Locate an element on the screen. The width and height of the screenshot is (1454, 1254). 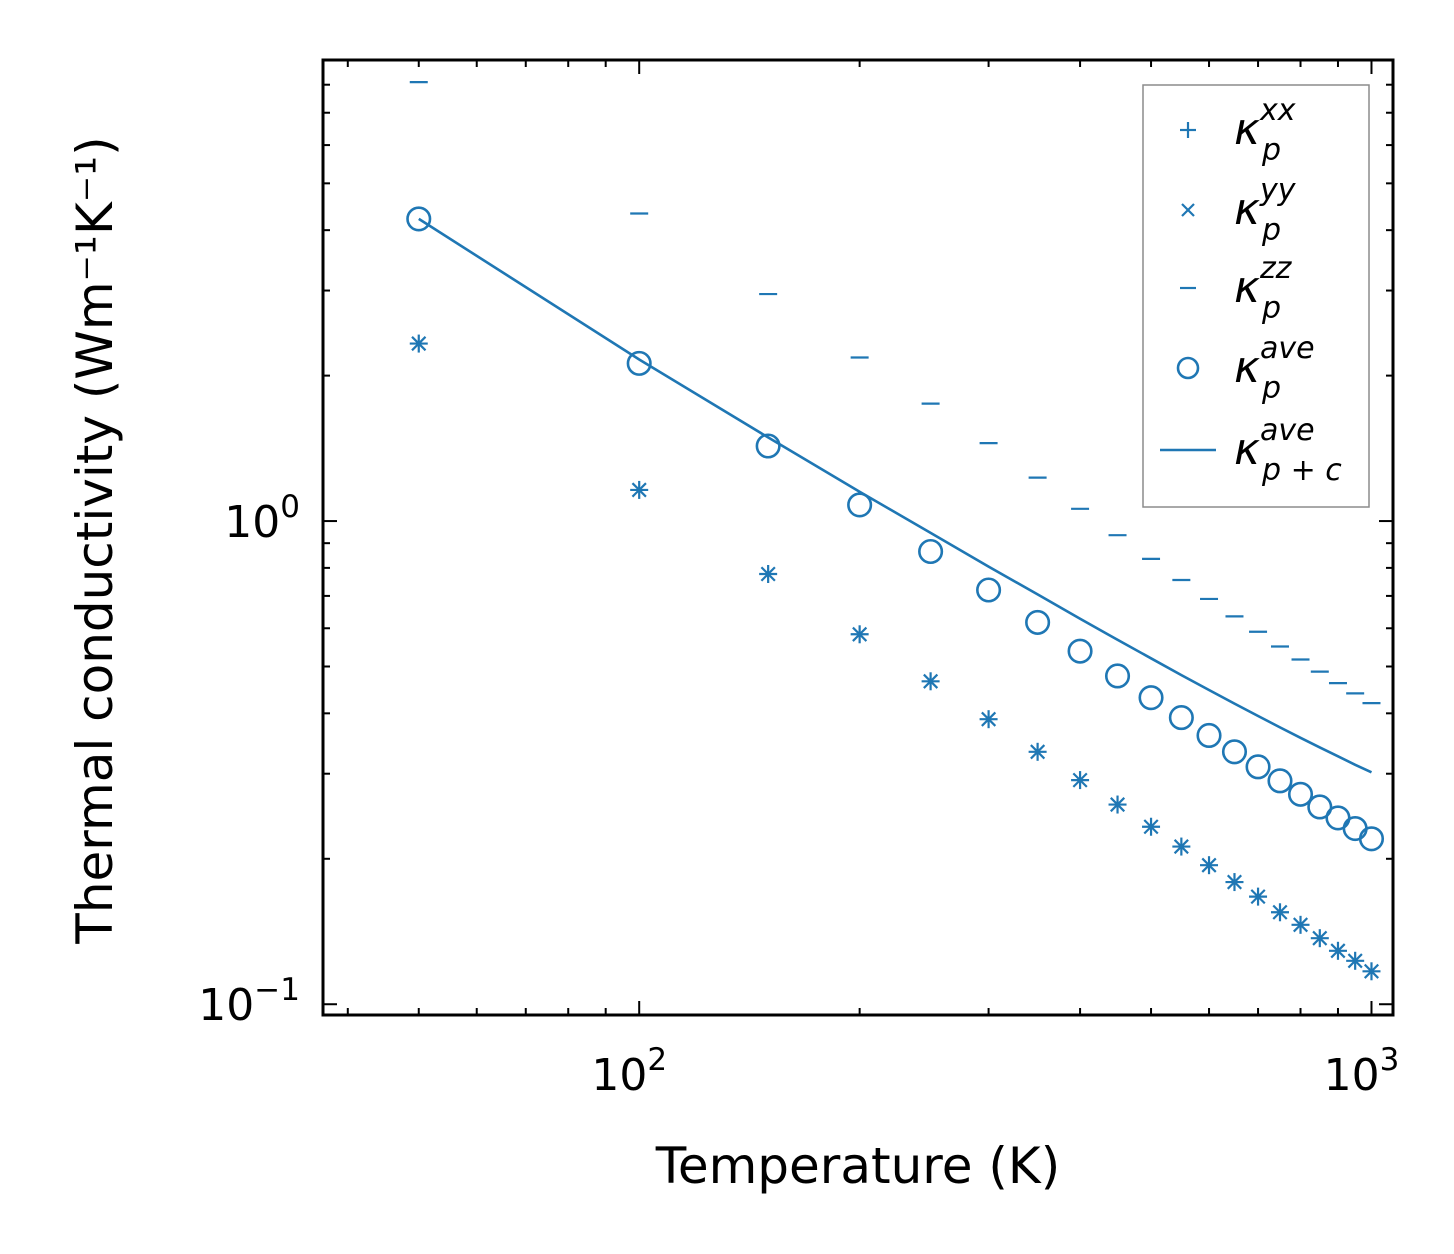
legend-item-kappa_p_xx: κxx p is located at coordinates (1238, 130).